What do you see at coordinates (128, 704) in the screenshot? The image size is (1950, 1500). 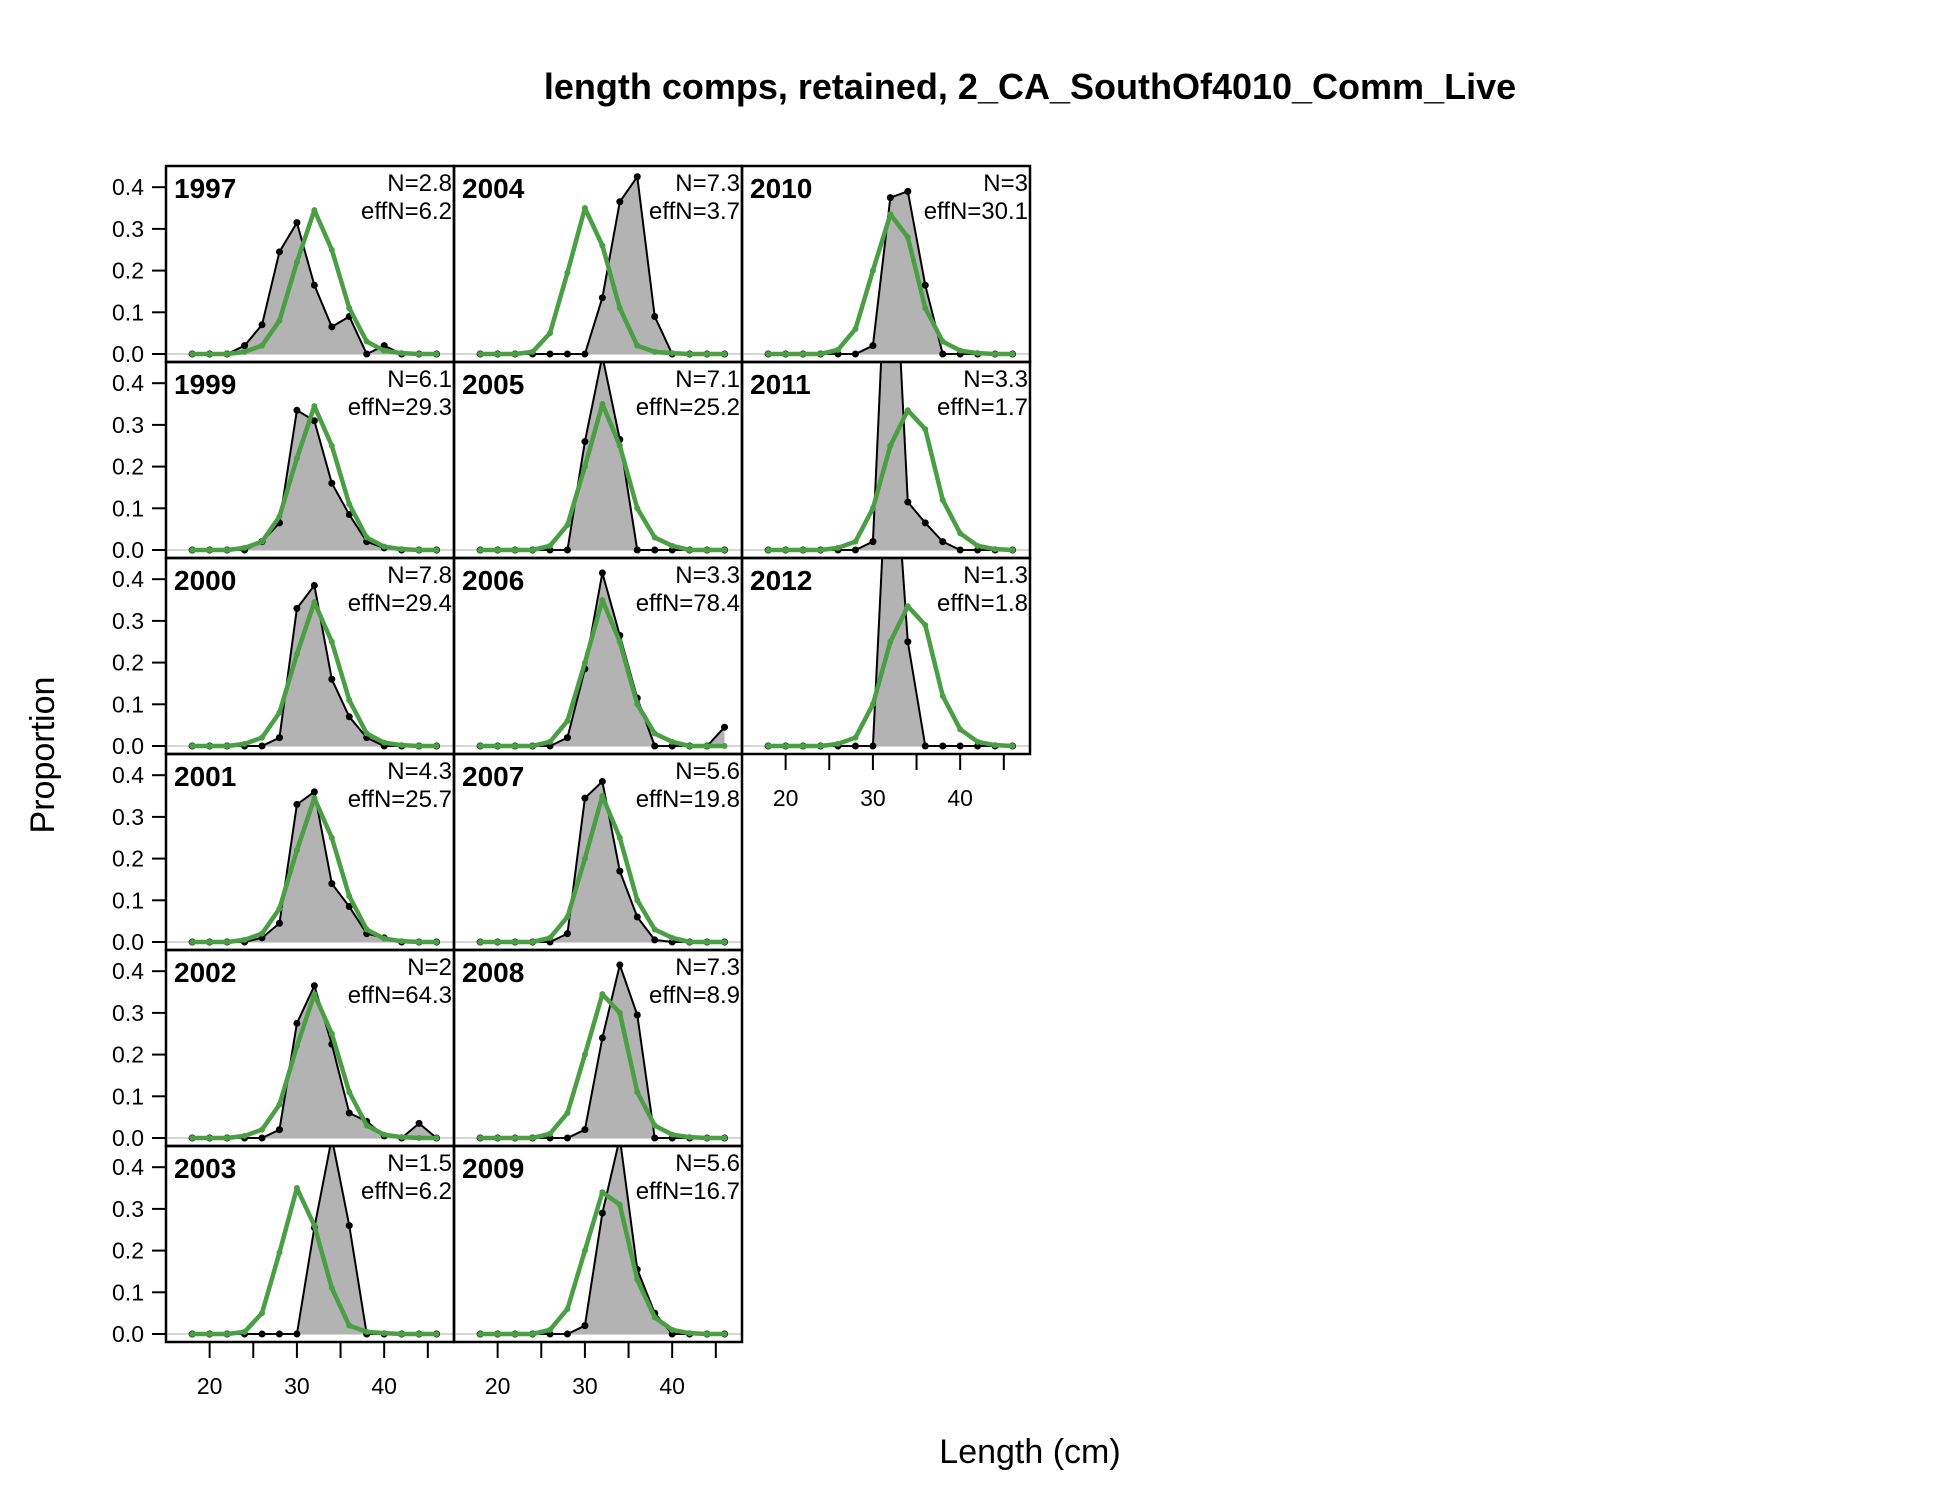 I see `y-tick-label: 0.1` at bounding box center [128, 704].